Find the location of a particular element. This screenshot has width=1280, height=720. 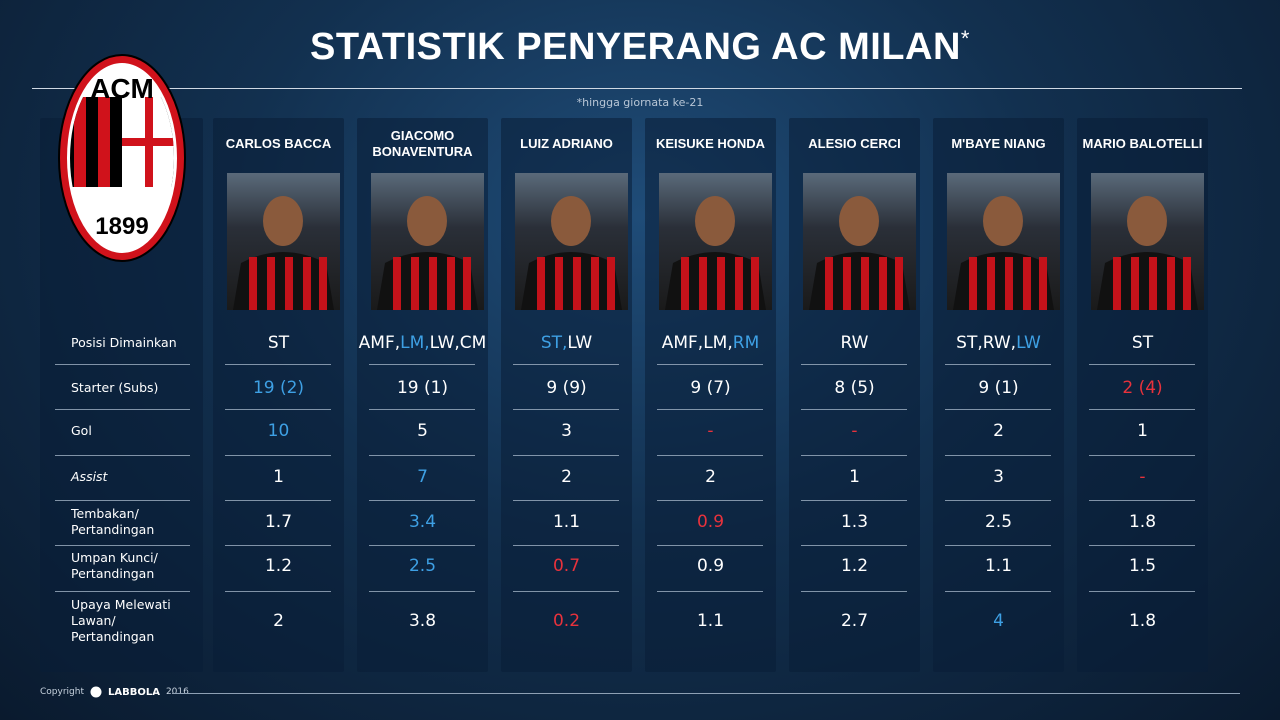

stat-text: 2 (4) is located at coordinates (1142, 388).